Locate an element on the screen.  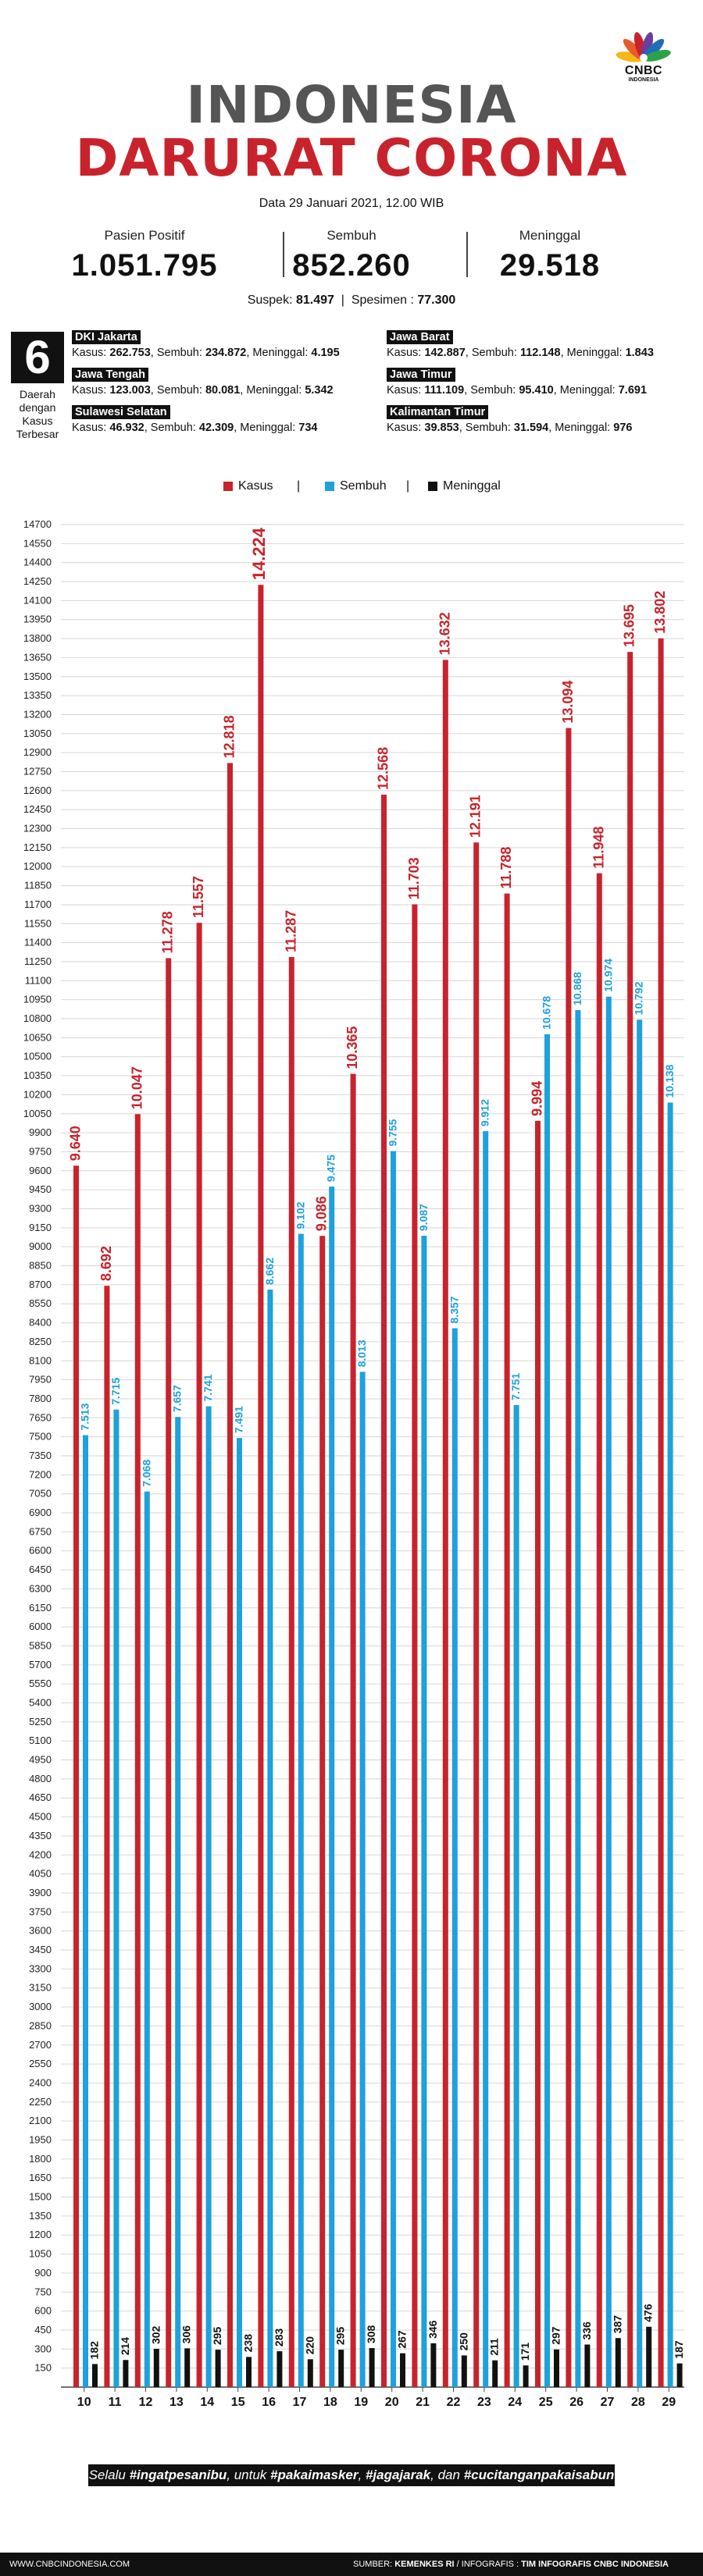
y-tick-label: 8550 is located at coordinates (40, 1303).